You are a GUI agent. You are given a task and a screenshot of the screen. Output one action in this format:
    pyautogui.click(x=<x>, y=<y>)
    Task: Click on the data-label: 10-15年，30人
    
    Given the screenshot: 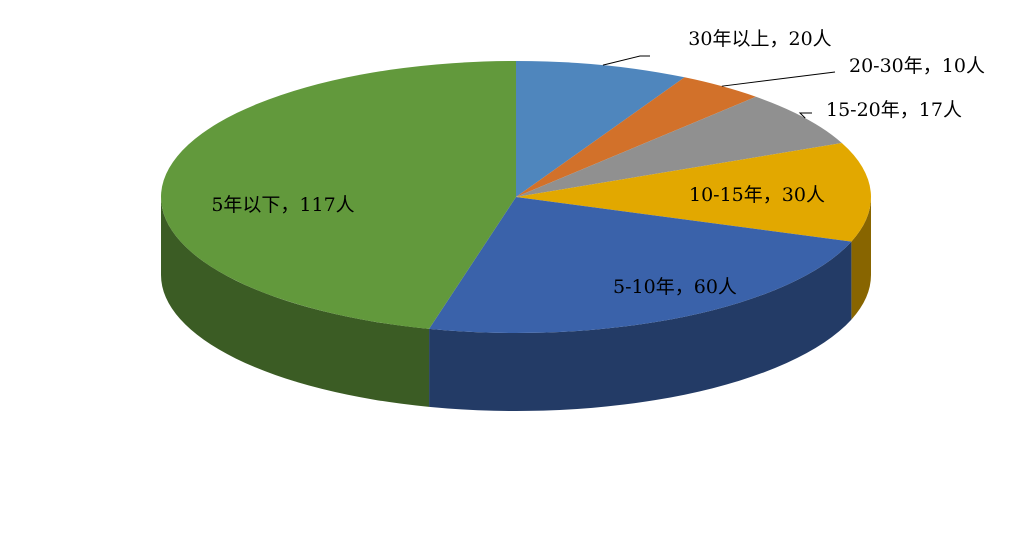 What is the action you would take?
    pyautogui.click(x=757, y=195)
    